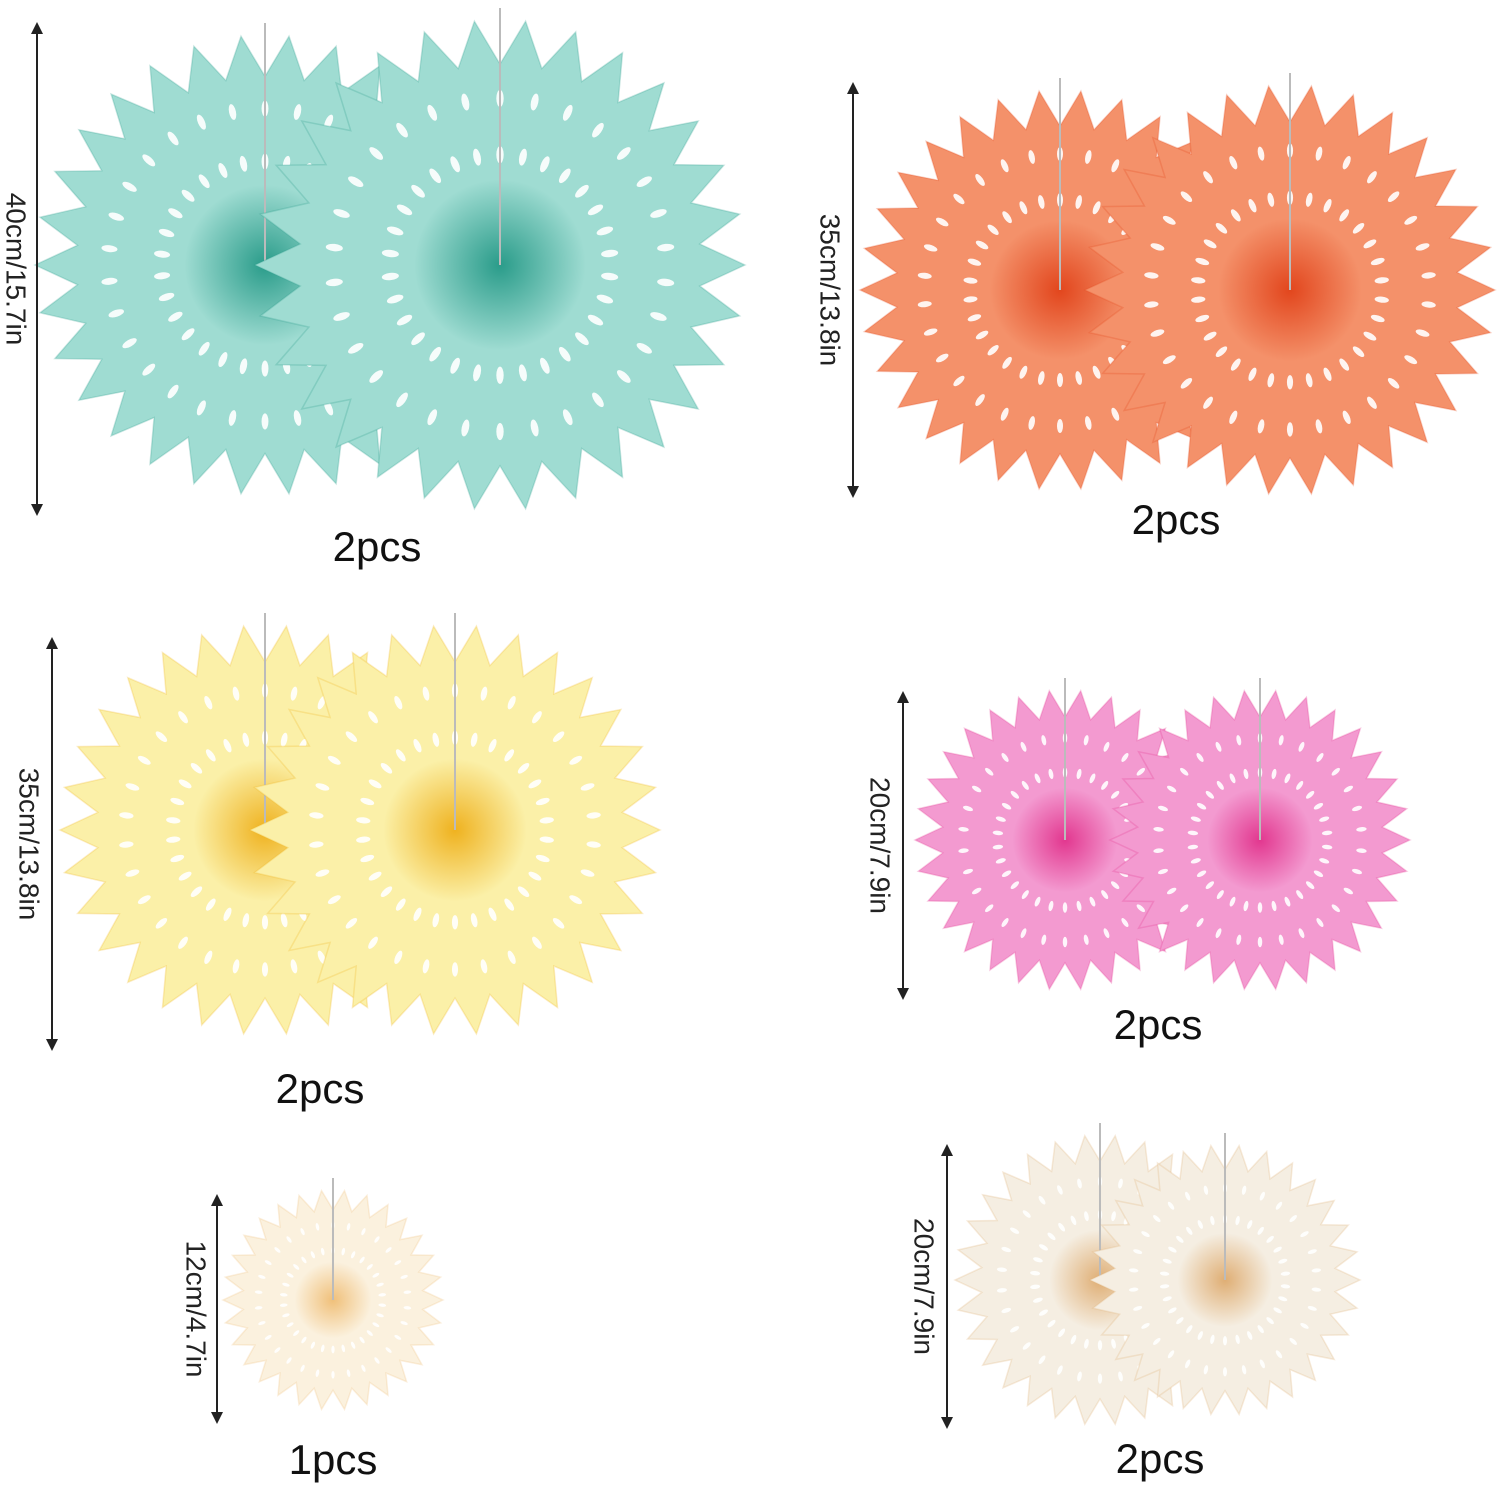  I want to click on paper-fan, so click(333, 1295).